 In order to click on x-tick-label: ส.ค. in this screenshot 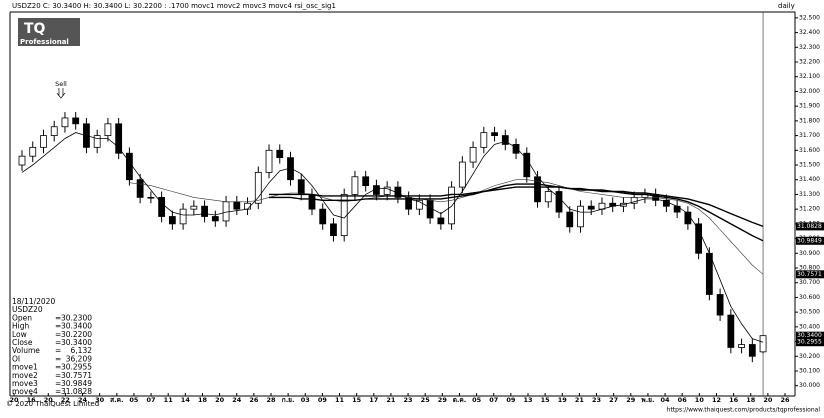, I will do `click(116, 400)`.